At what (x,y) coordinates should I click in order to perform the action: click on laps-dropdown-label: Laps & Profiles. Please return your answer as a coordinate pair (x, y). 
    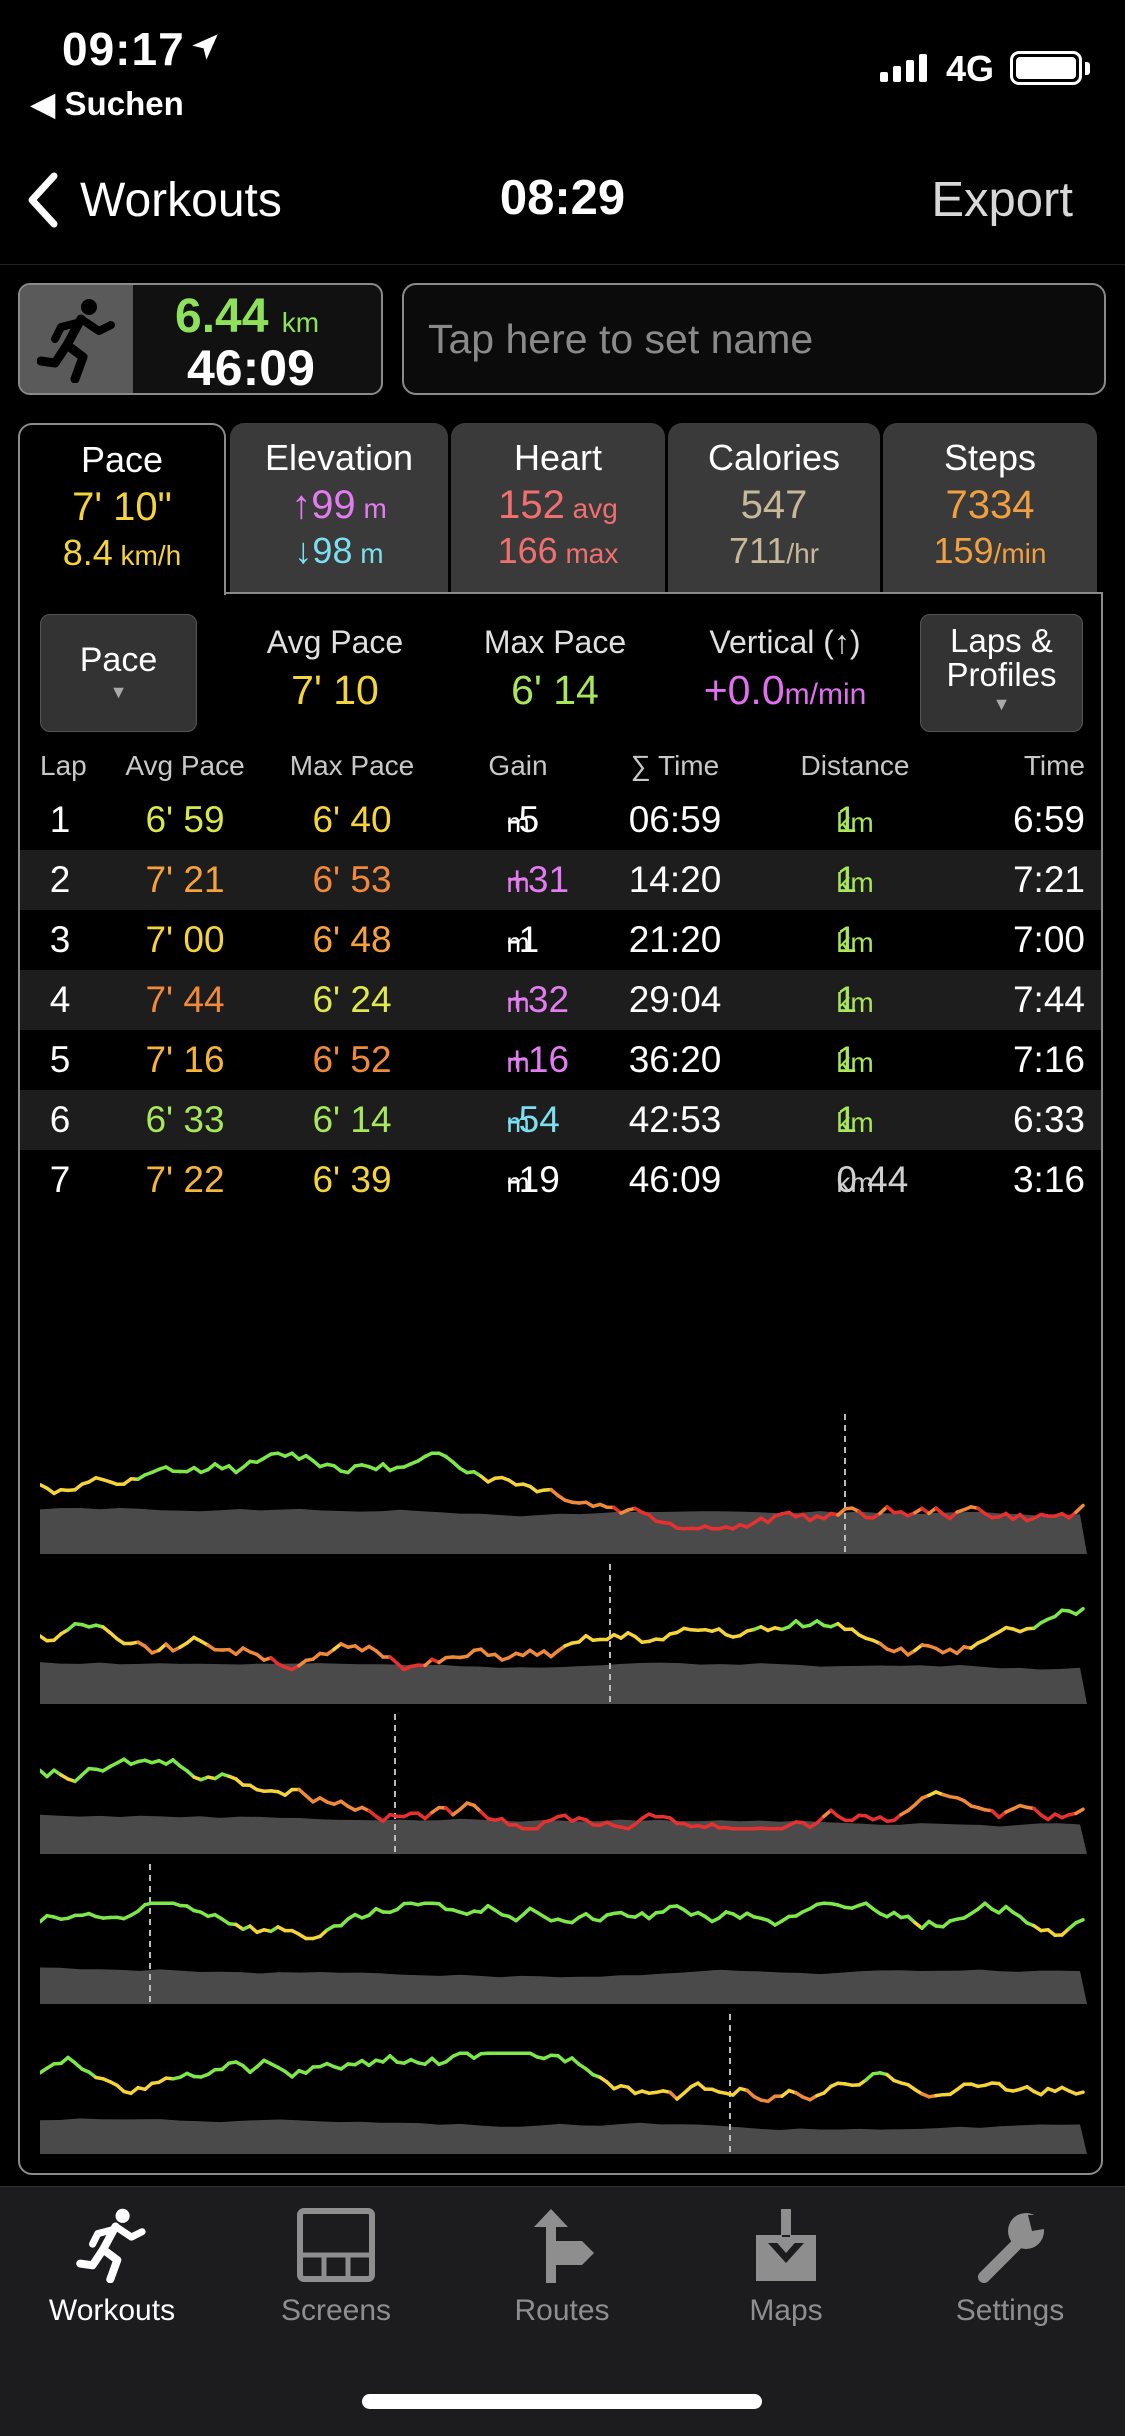
    Looking at the image, I should click on (1001, 657).